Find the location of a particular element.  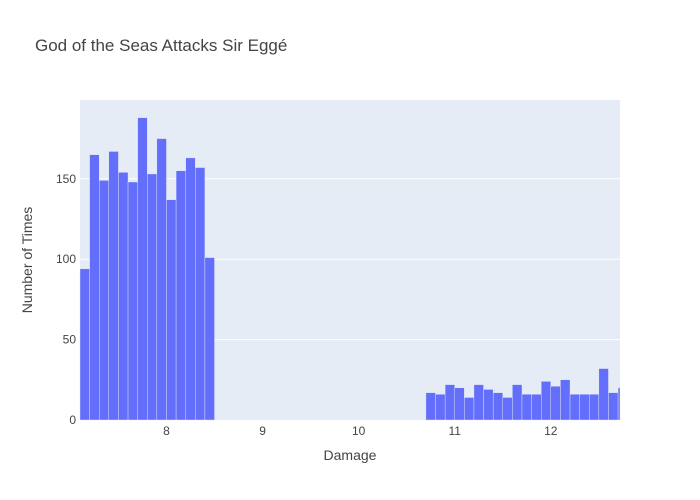

x-axis-label: Damage is located at coordinates (350, 455).